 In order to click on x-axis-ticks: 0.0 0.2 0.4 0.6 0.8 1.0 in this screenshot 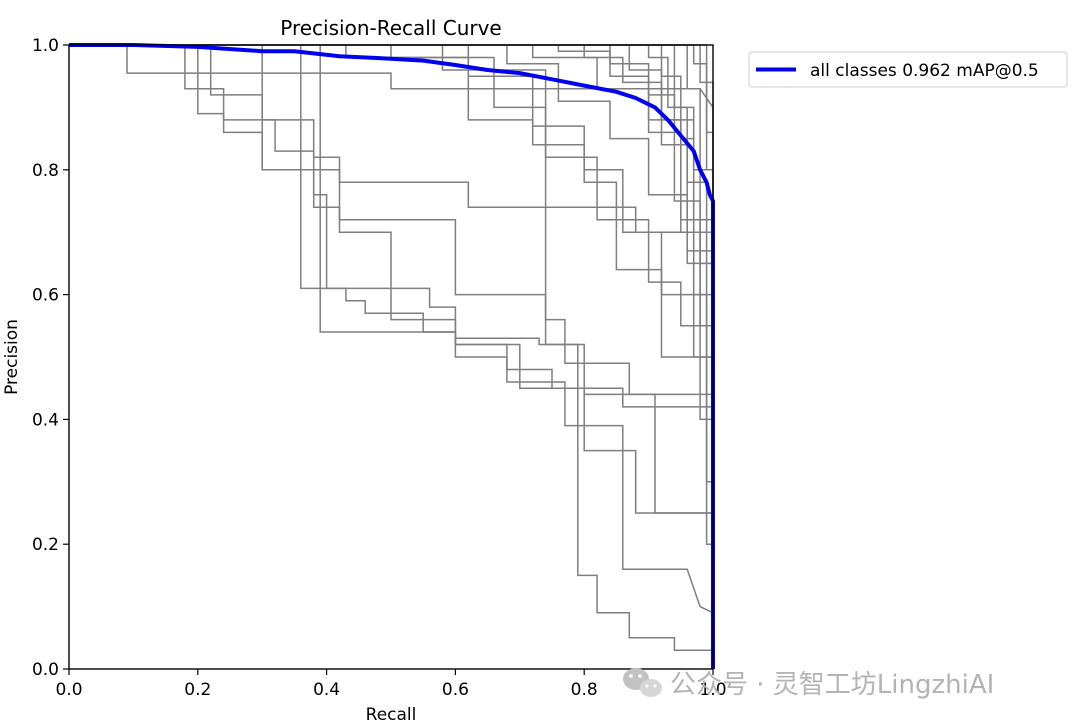, I will do `click(391, 684)`.